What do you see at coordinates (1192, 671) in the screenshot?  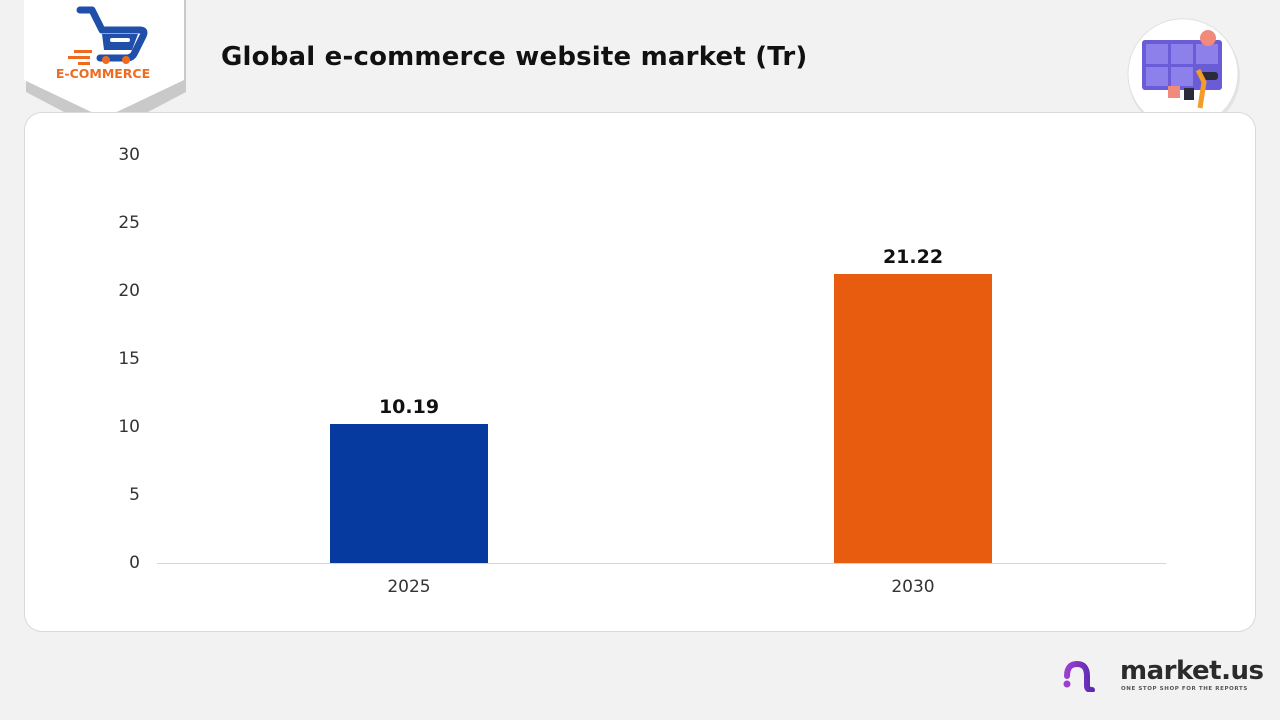 I see `brand-name: market.us` at bounding box center [1192, 671].